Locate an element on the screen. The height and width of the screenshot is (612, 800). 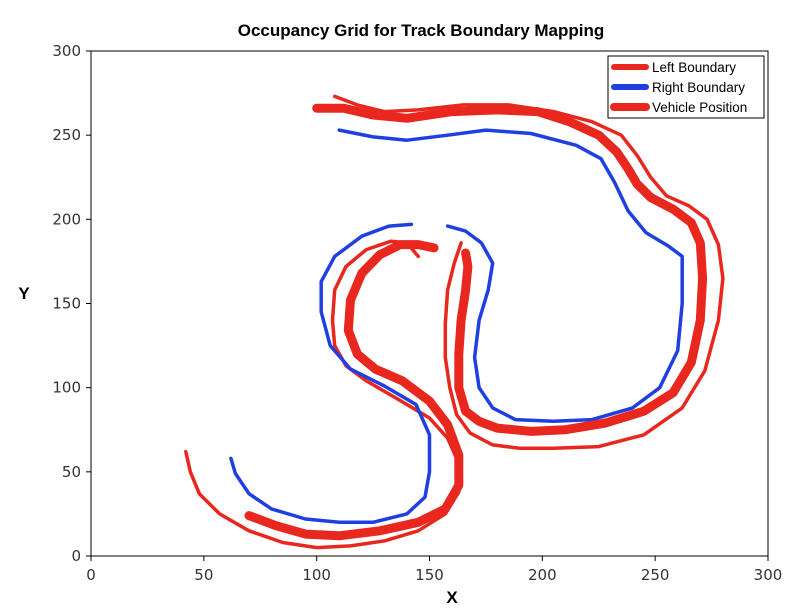
x-tick-label: 50 is located at coordinates (203, 575).